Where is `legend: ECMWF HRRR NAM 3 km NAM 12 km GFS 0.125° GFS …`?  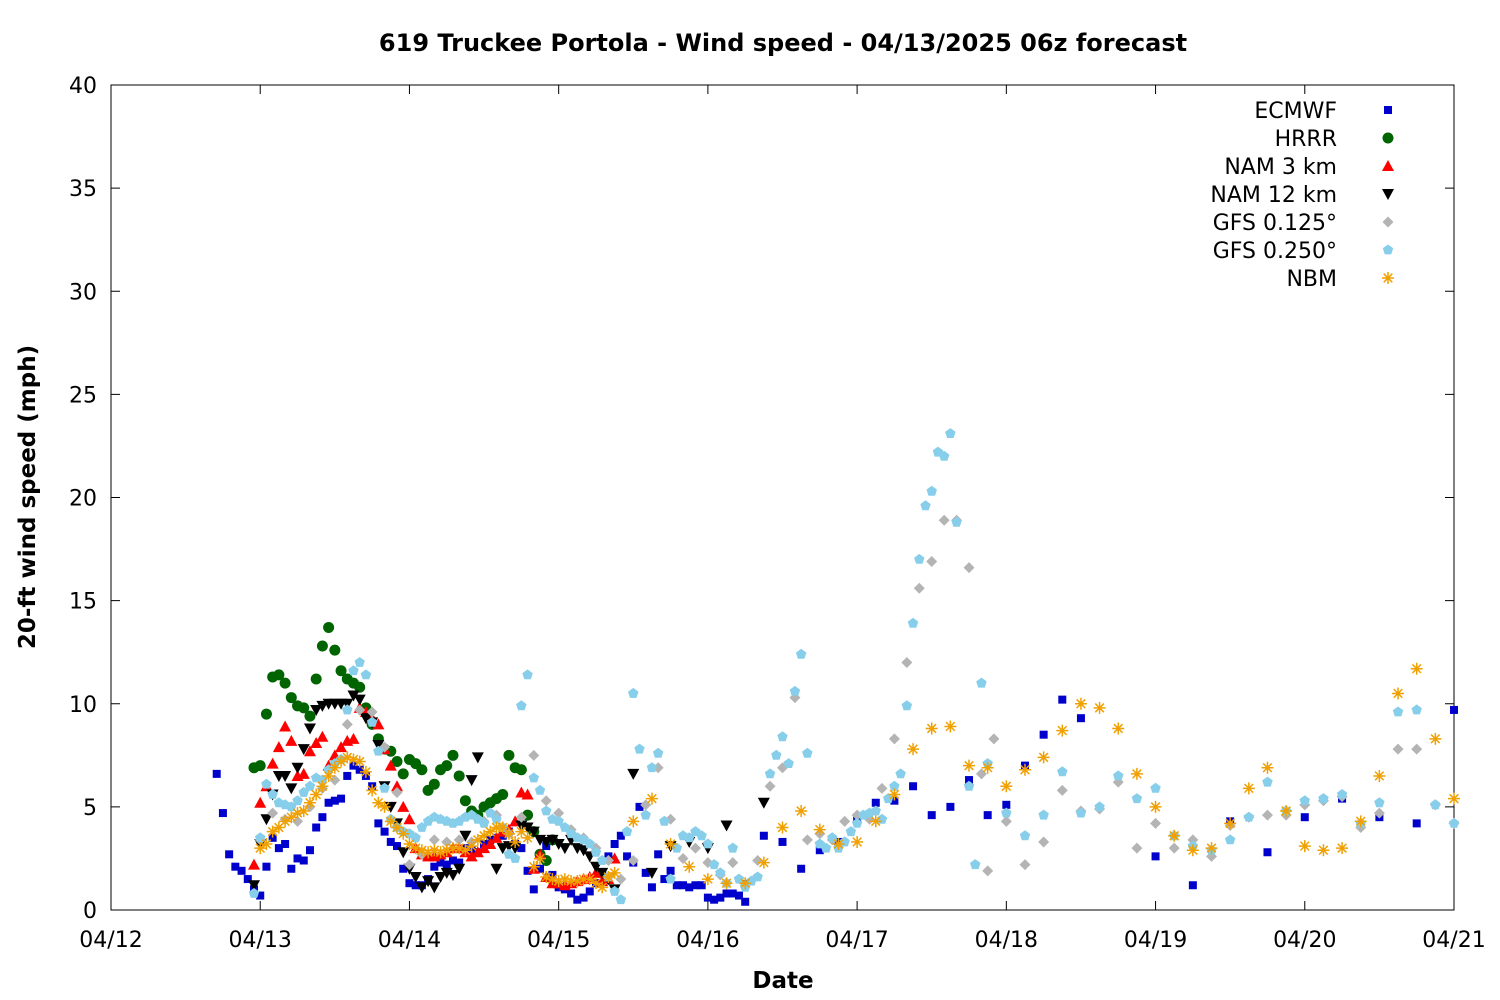
legend: ECMWF HRRR NAM 3 km NAM 12 km GFS 0.125° GFS … is located at coordinates (1302, 195).